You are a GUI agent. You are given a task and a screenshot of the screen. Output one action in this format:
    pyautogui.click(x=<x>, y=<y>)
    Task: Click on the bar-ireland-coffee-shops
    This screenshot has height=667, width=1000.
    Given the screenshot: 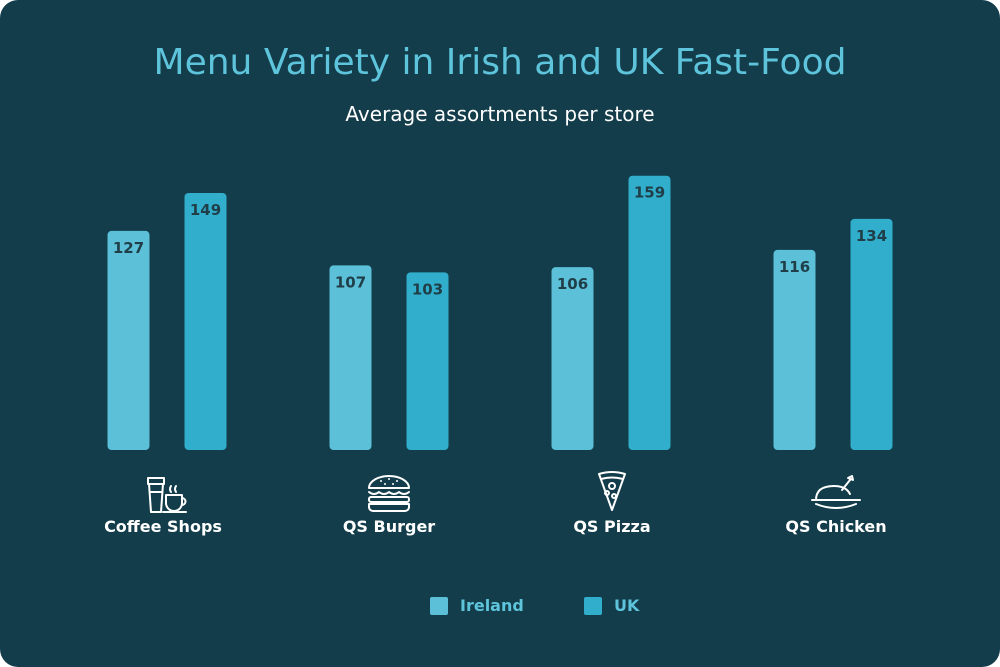 What is the action you would take?
    pyautogui.click(x=128, y=340)
    